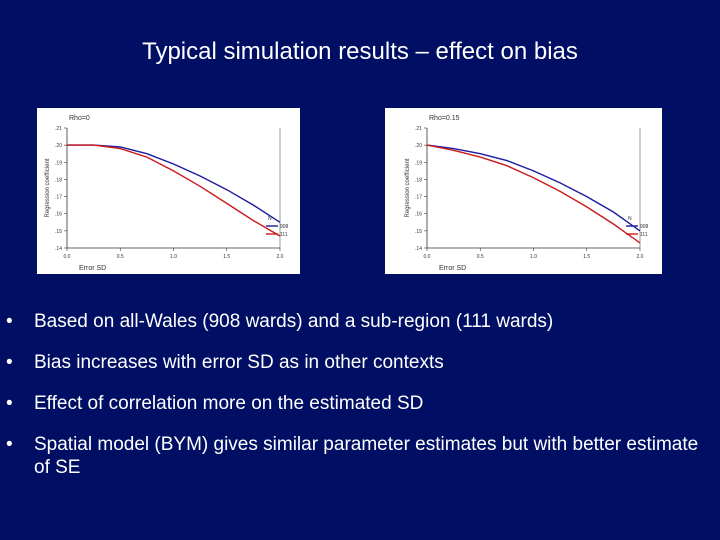  Describe the element at coordinates (444, 118) in the screenshot. I see `chart-title: Rho=0.15` at that location.